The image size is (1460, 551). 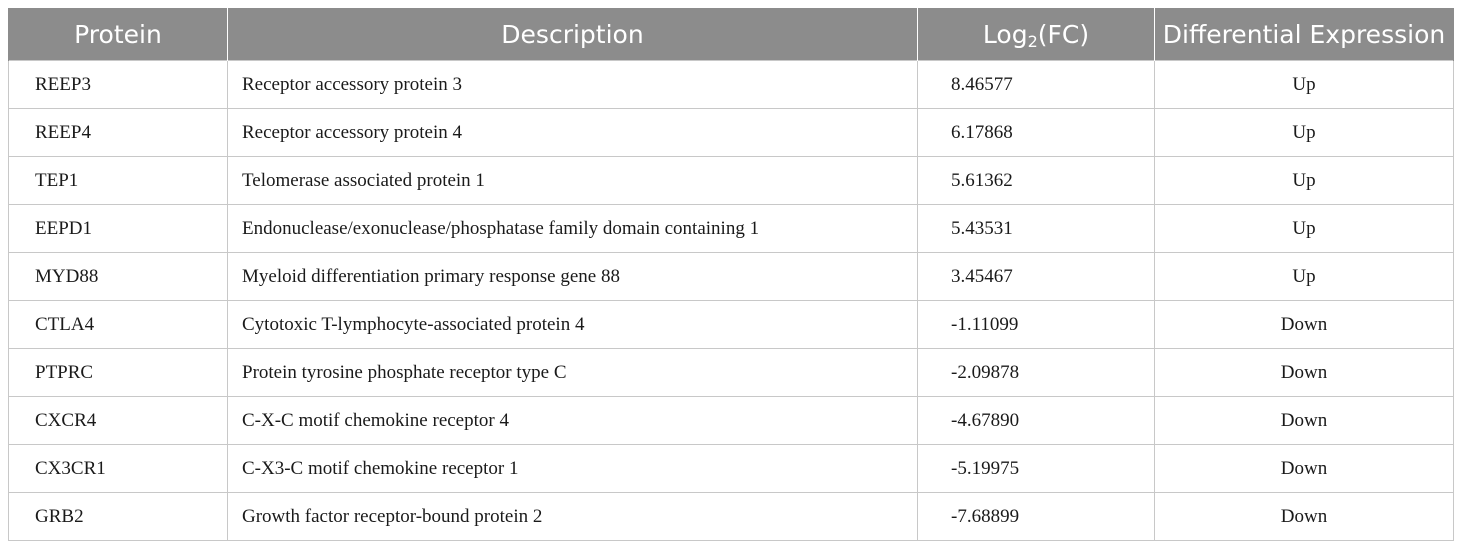 I want to click on cell-logfc: -5.19975, so click(x=1036, y=468).